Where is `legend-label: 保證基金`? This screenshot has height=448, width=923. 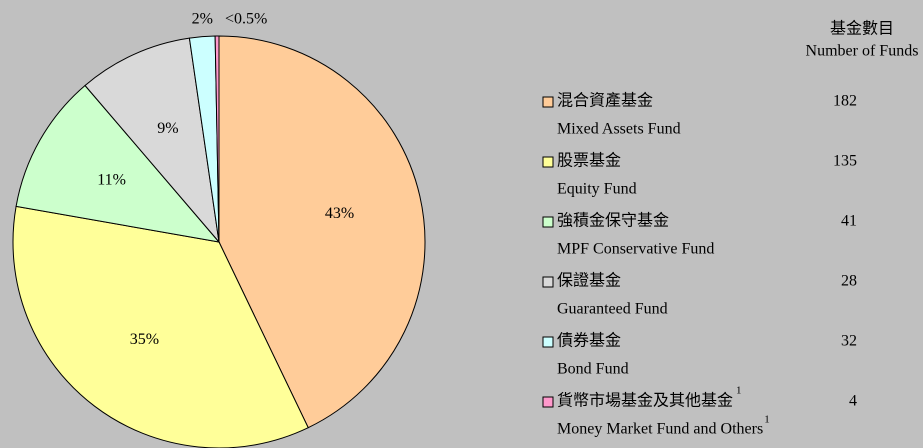 legend-label: 保證基金 is located at coordinates (589, 281).